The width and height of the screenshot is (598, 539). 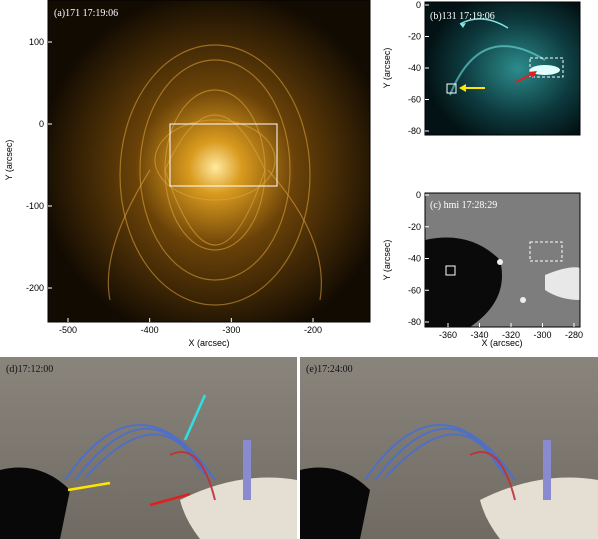 What do you see at coordinates (479, 335) in the screenshot?
I see `x-tick-label: -340` at bounding box center [479, 335].